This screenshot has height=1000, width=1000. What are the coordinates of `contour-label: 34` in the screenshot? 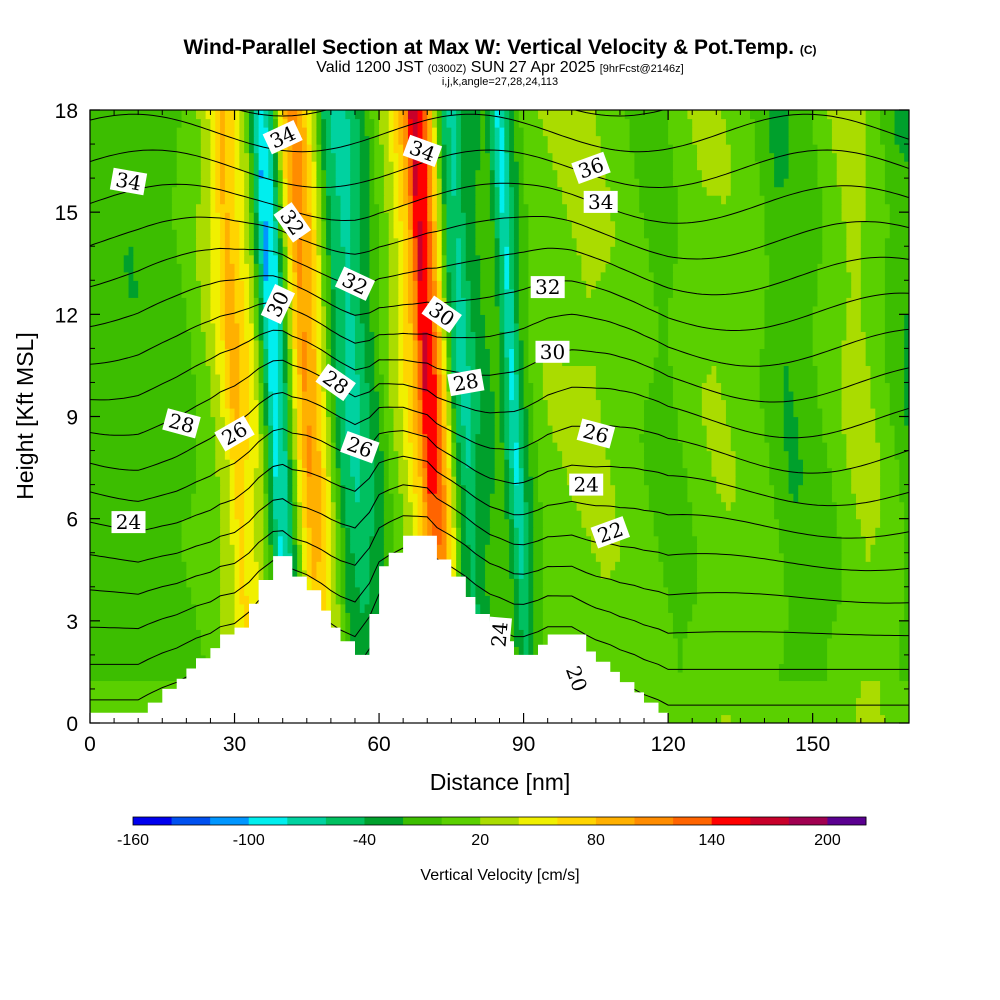 It's located at (128, 181).